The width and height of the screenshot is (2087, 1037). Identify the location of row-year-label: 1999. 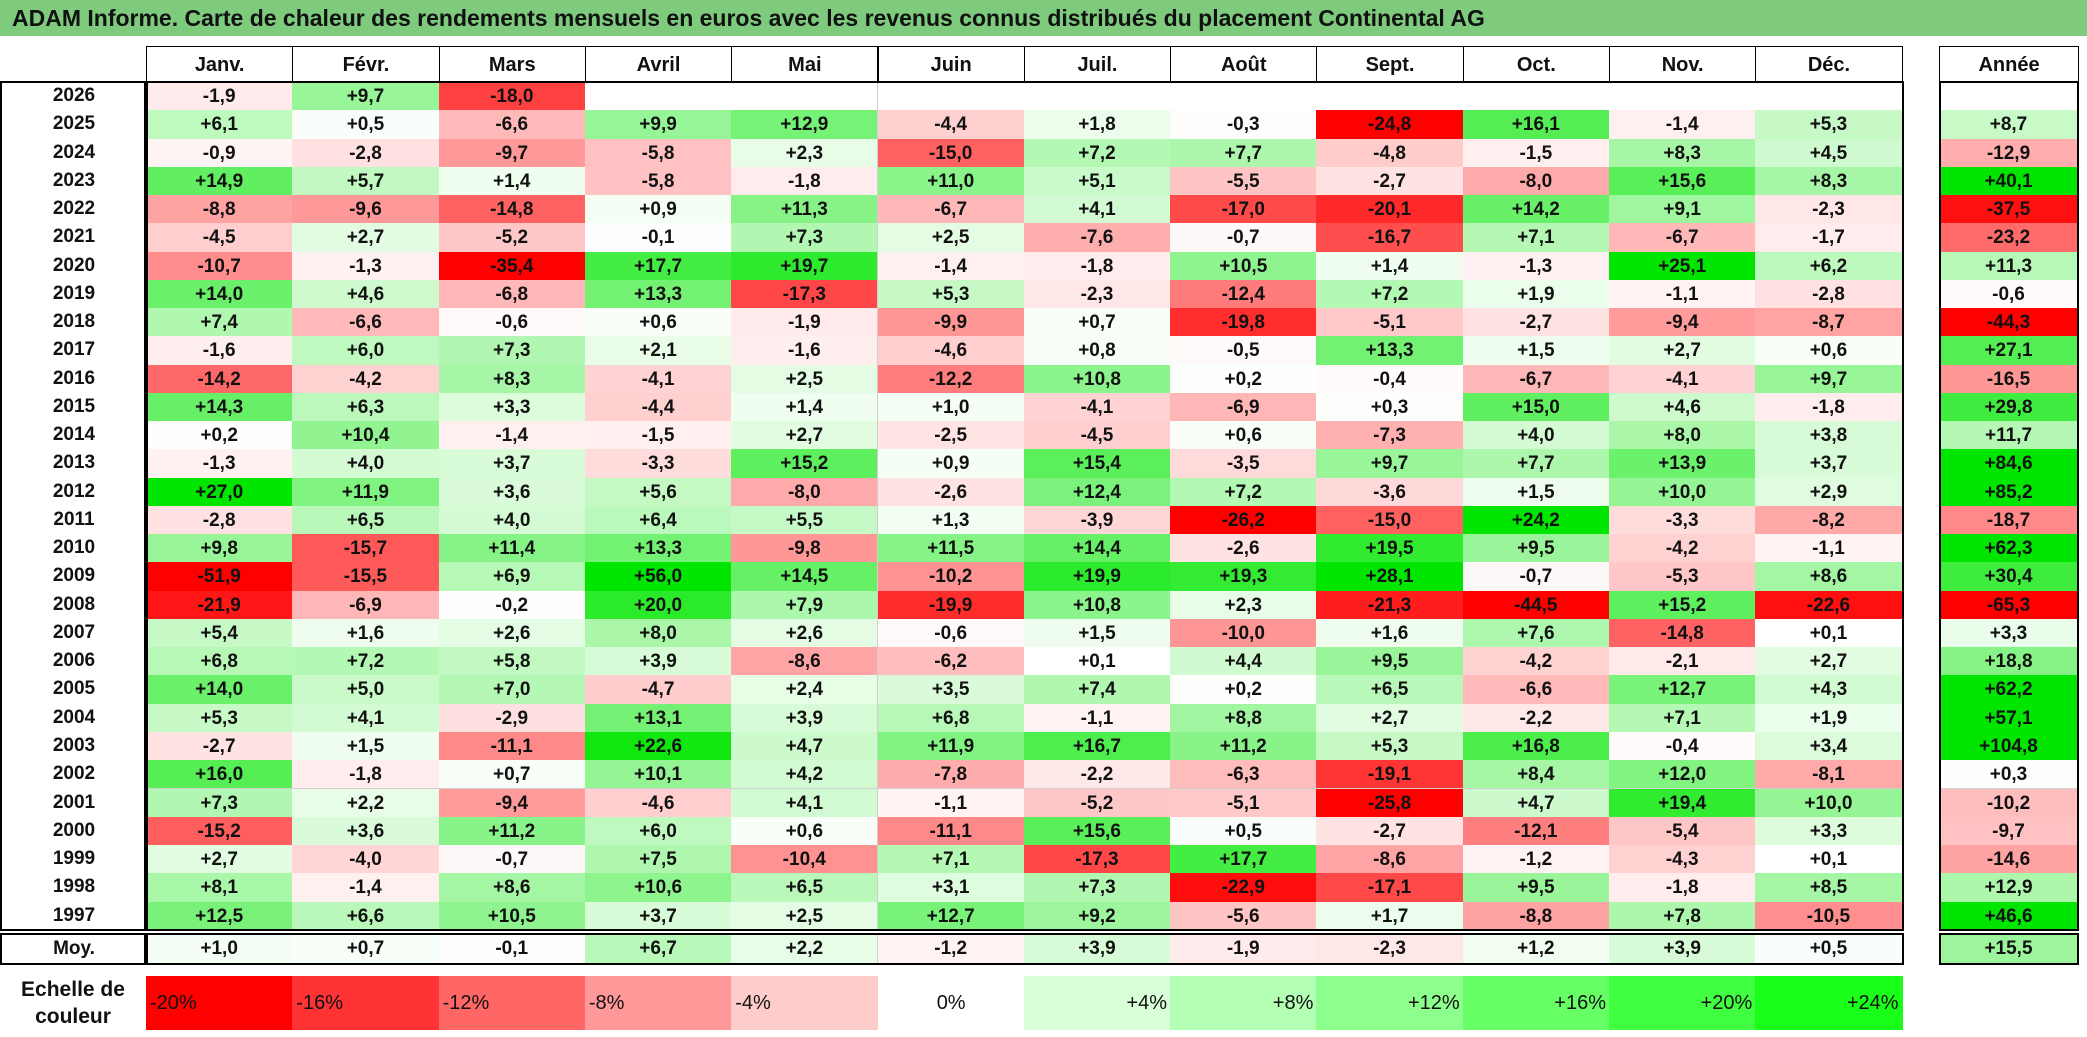
(74, 859).